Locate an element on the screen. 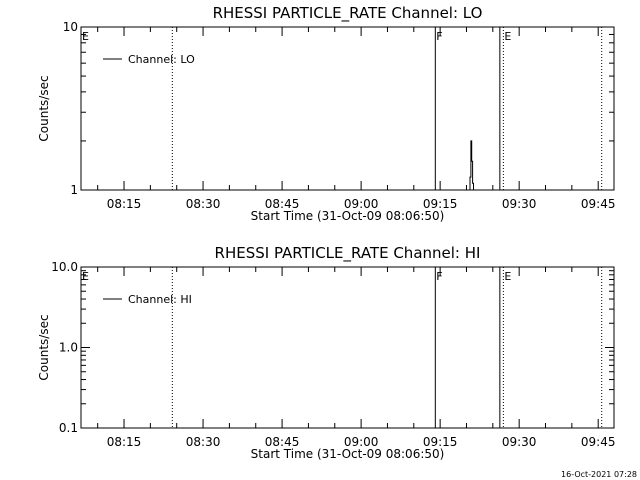 Image resolution: width=640 pixels, height=480 pixels. panel2-legend-label: Channel: HI is located at coordinates (160, 299).